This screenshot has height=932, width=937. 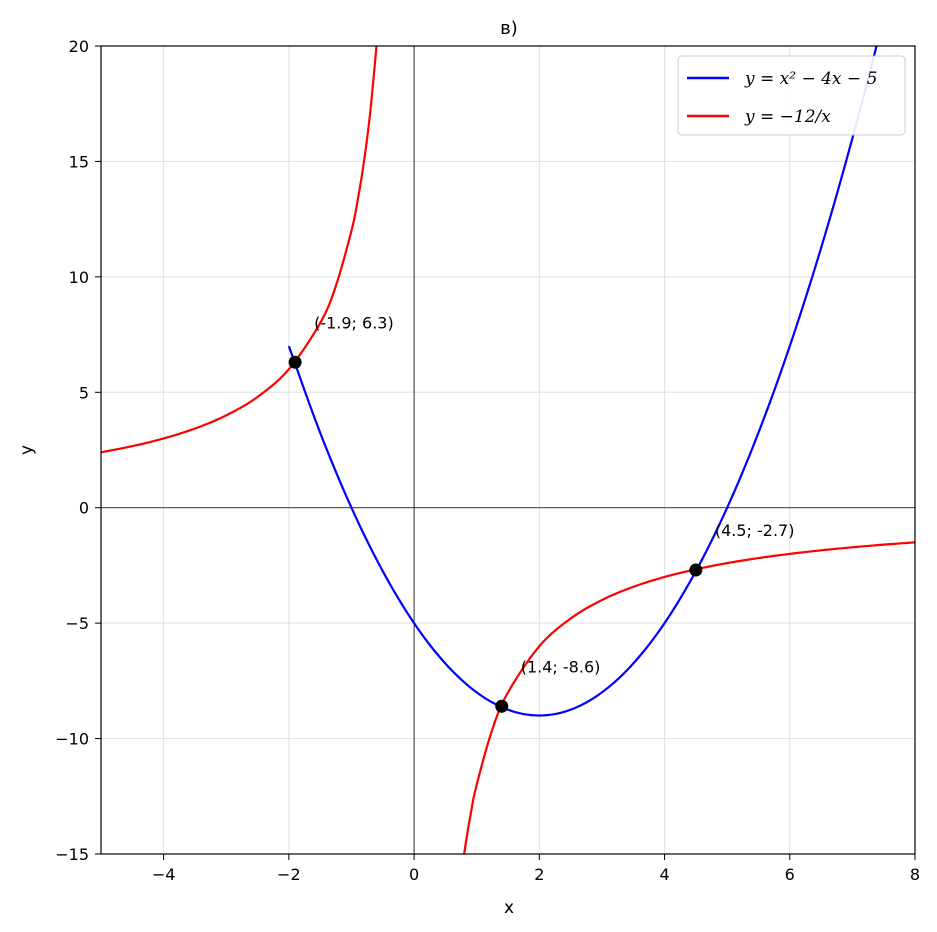 I want to click on x-axis-title: x, so click(x=509, y=908).